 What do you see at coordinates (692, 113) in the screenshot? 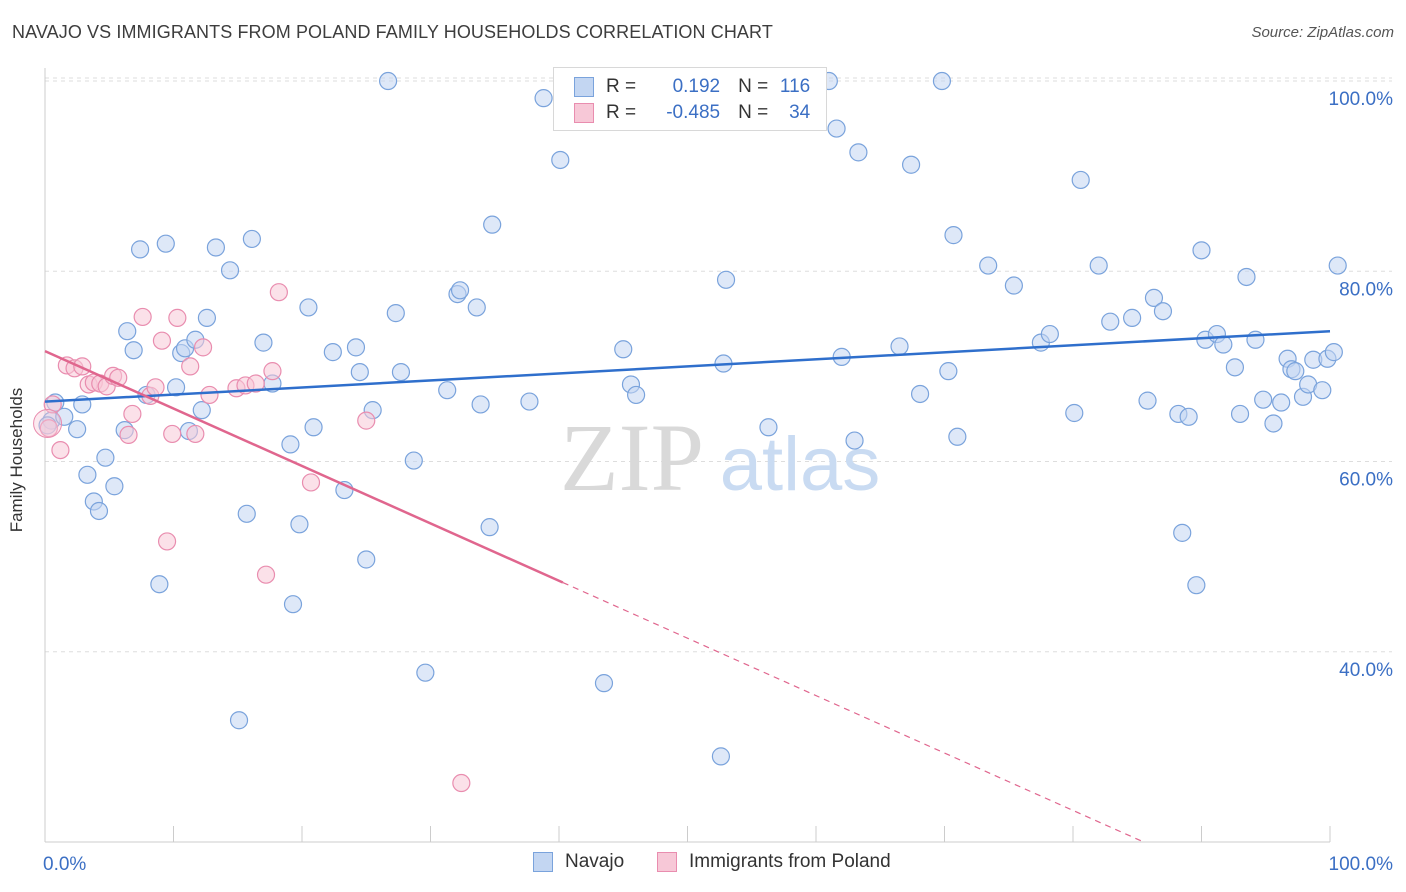
I see `legend-row-poland: R = -0.485 N = 34` at bounding box center [692, 113].